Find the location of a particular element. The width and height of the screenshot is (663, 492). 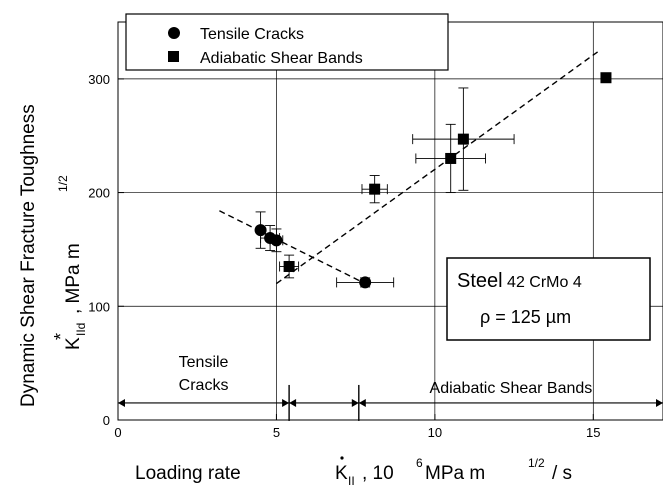

y-axis-symbol: K is located at coordinates (73, 343).